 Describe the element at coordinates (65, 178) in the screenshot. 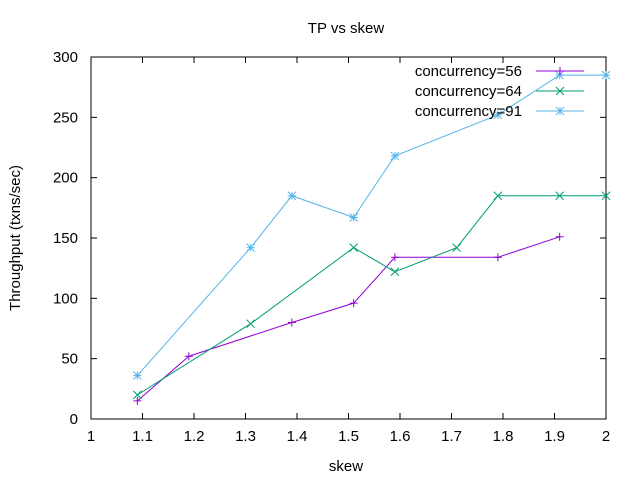

I see `y-tick-label: 200` at that location.